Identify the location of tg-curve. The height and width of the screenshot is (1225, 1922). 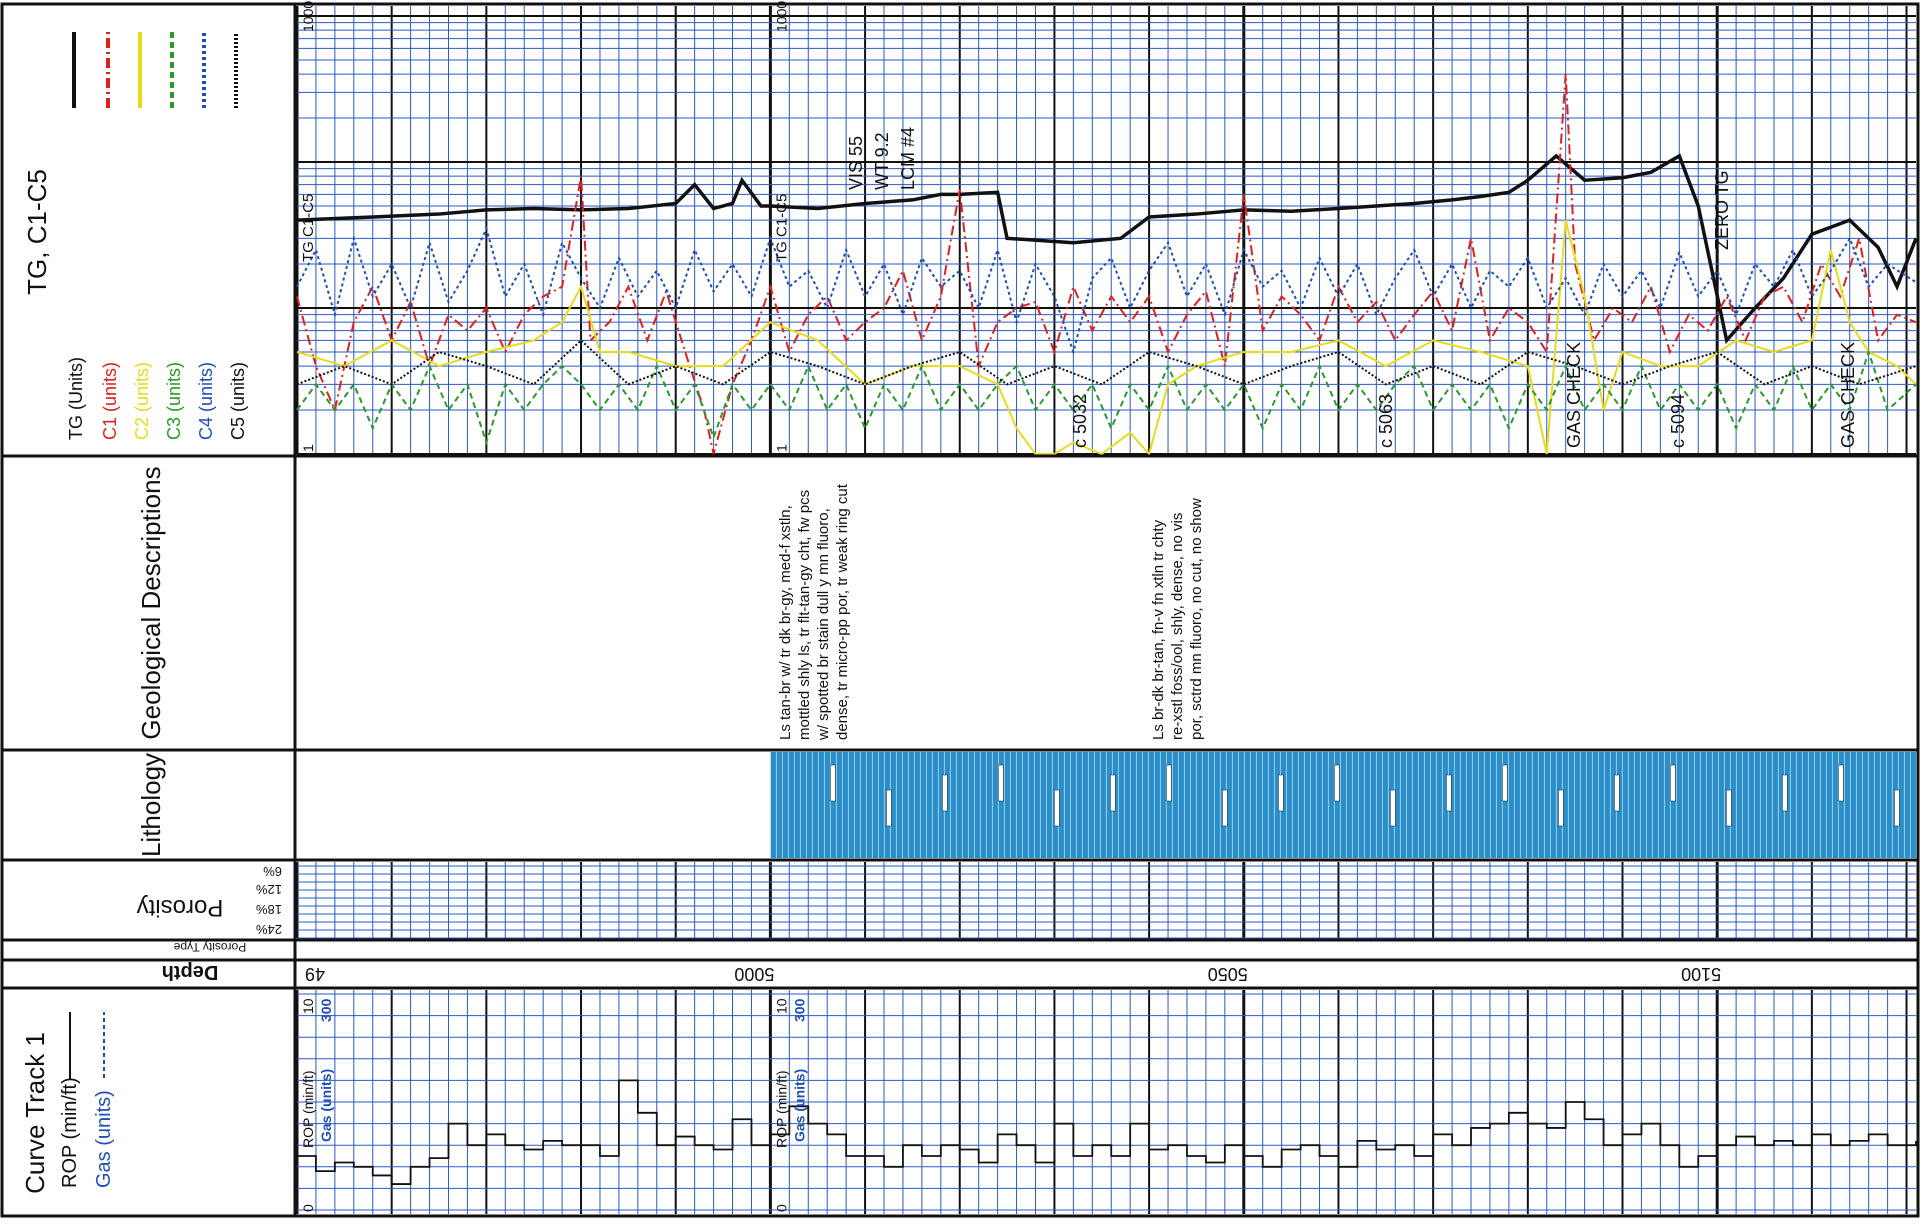
(1107, 249).